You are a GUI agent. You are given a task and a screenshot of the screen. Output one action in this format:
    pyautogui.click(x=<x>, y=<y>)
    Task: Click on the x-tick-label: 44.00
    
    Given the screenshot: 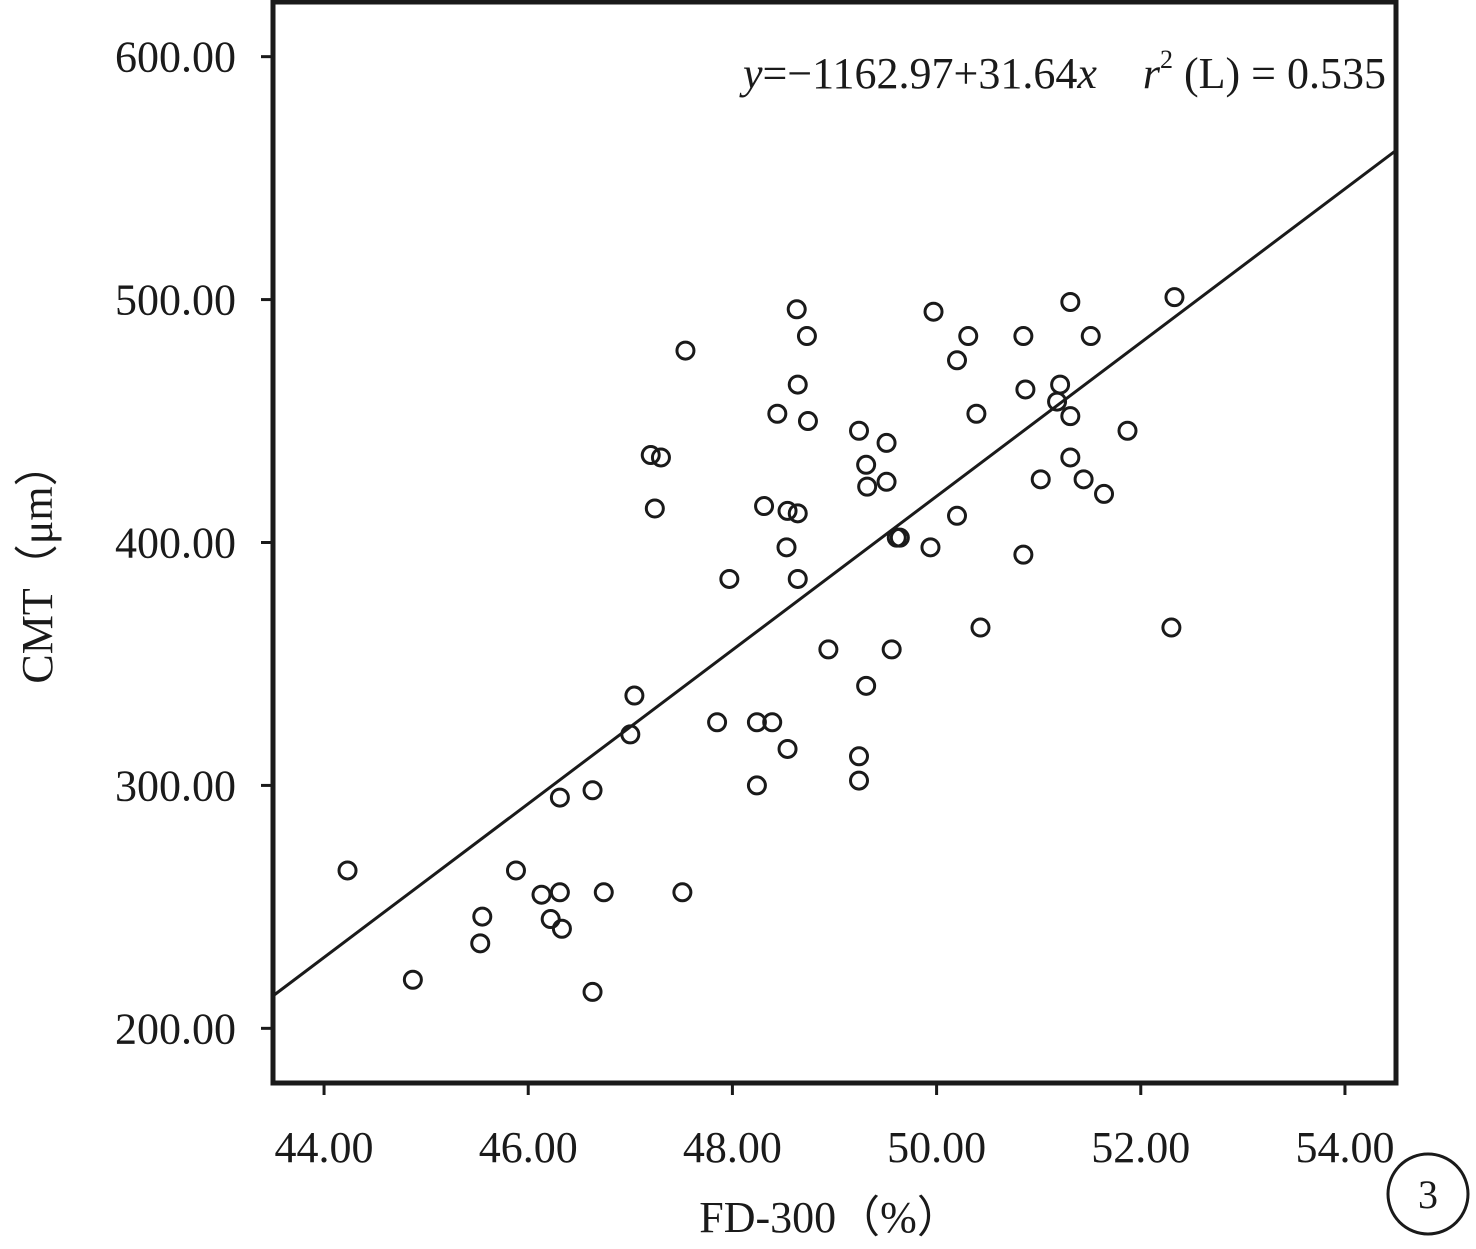 What is the action you would take?
    pyautogui.click(x=324, y=1147)
    